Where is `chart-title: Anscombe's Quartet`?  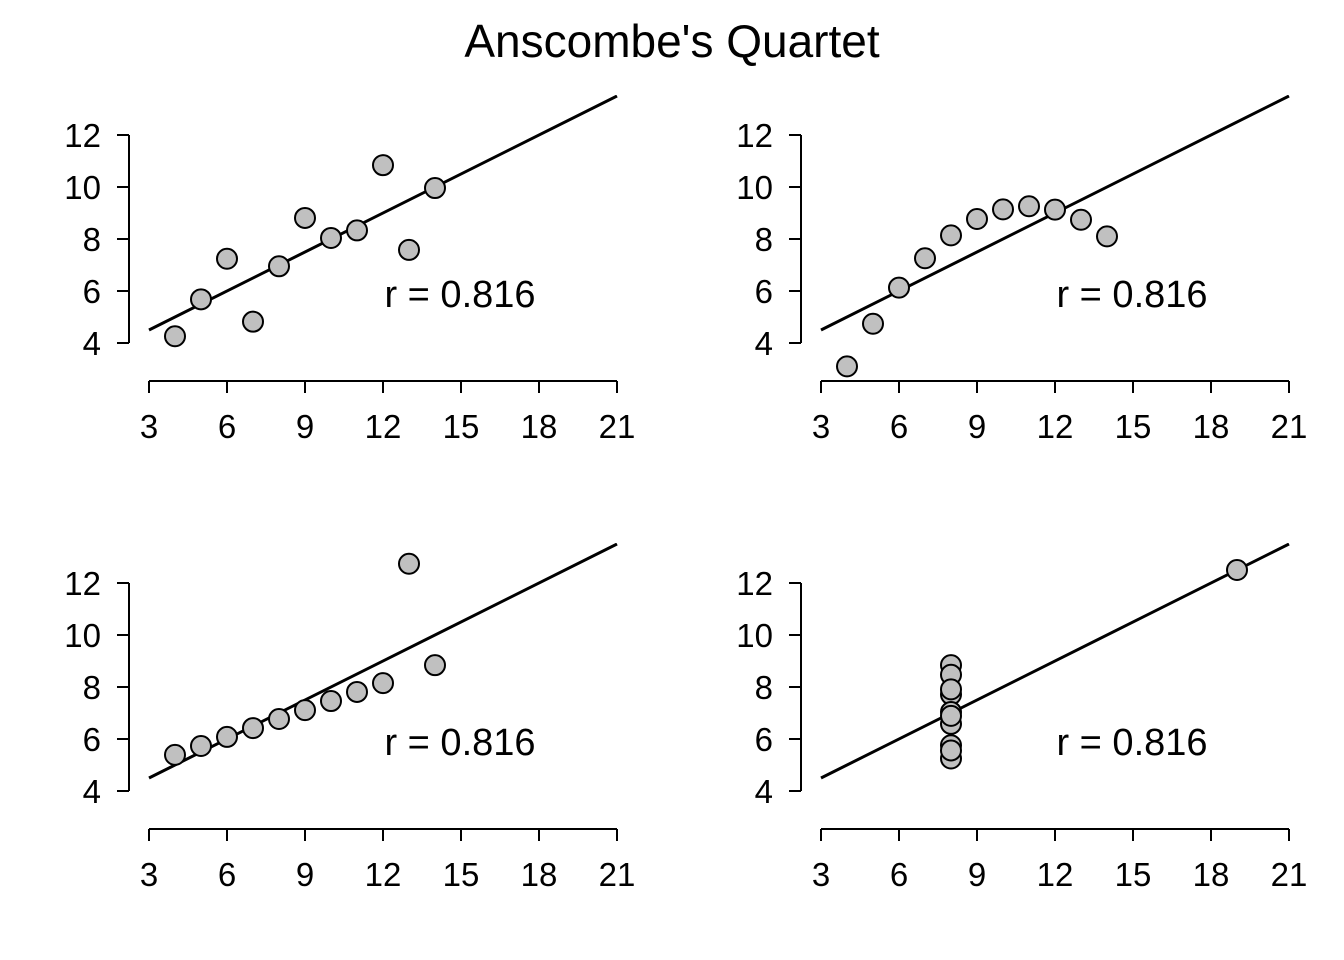
chart-title: Anscombe's Quartet is located at coordinates (672, 41).